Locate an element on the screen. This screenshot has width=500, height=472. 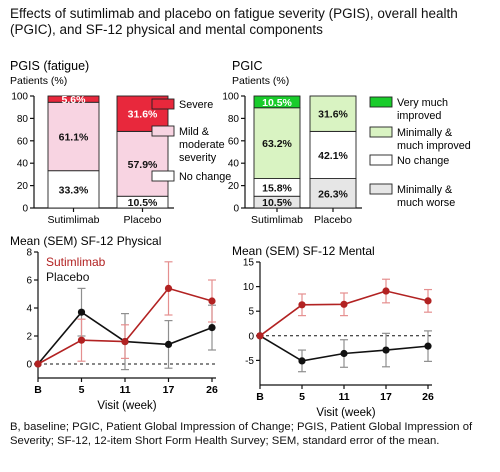
legend-label-mild-moderate-severity: Mild & moderate severity is located at coordinates (202, 145).